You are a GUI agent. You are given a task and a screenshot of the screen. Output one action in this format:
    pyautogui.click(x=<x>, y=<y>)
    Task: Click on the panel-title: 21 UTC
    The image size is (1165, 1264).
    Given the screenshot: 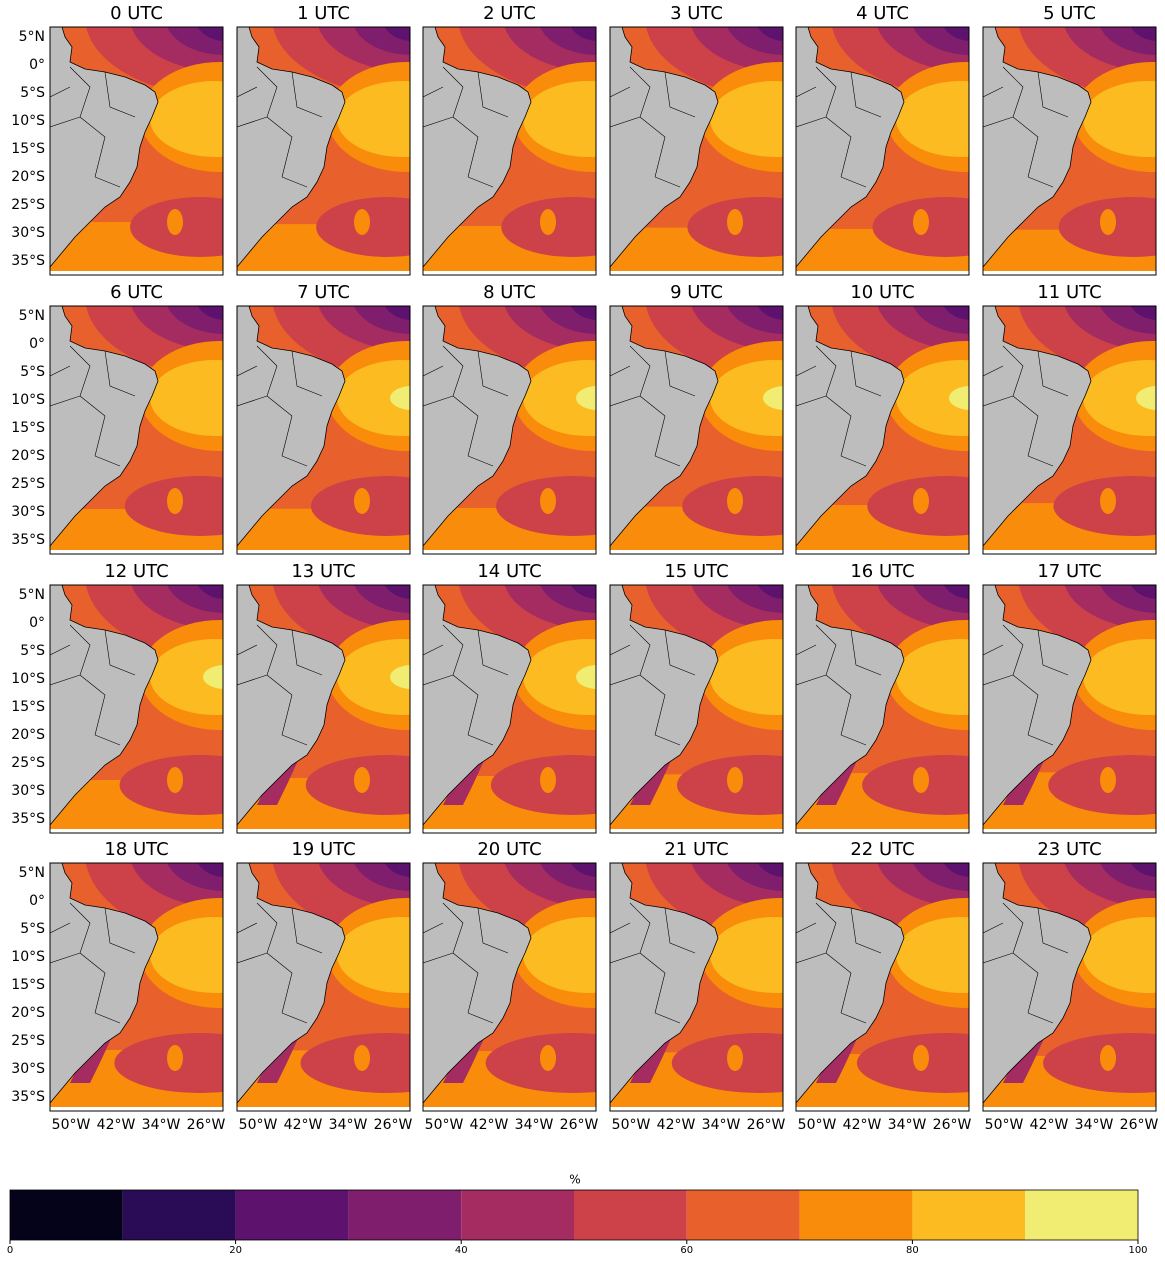 What is the action you would take?
    pyautogui.click(x=696, y=849)
    